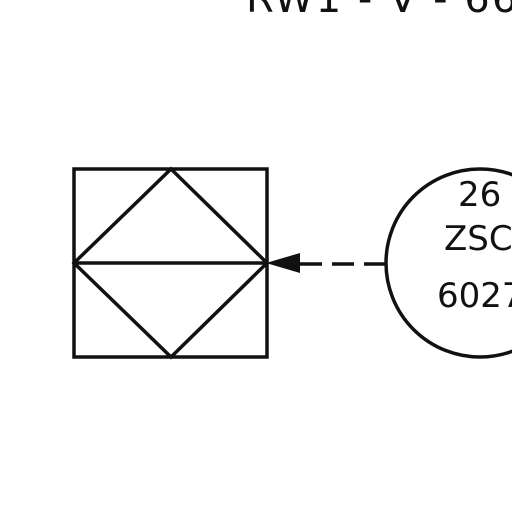  I want to click on instrument-tag-loop: 6027, so click(474, 296).